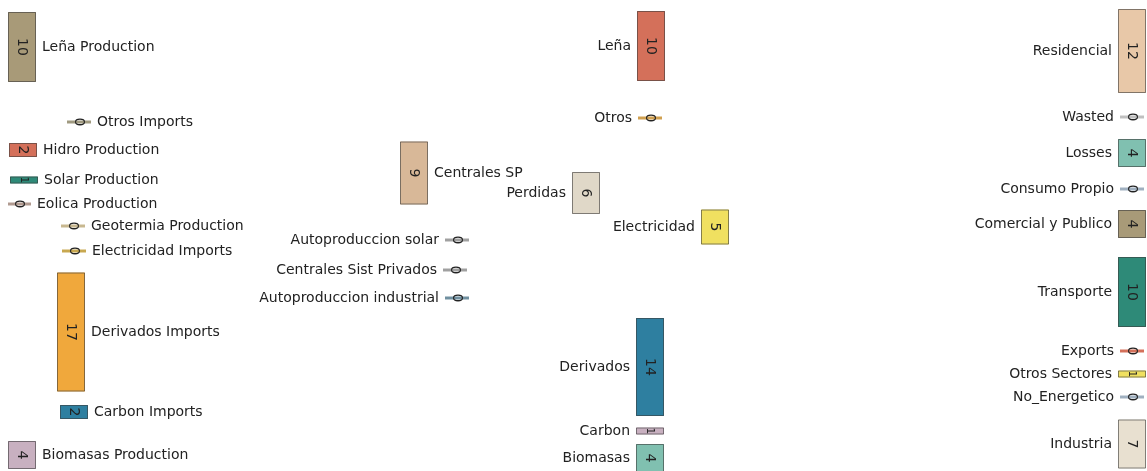 The height and width of the screenshot is (471, 1147). What do you see at coordinates (1081, 442) in the screenshot?
I see `category-label: Industria` at bounding box center [1081, 442].